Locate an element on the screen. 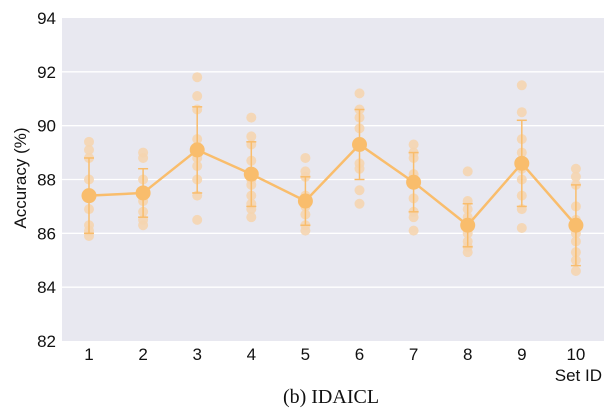 The height and width of the screenshot is (414, 614). x-tick-label: 8 is located at coordinates (467, 354).